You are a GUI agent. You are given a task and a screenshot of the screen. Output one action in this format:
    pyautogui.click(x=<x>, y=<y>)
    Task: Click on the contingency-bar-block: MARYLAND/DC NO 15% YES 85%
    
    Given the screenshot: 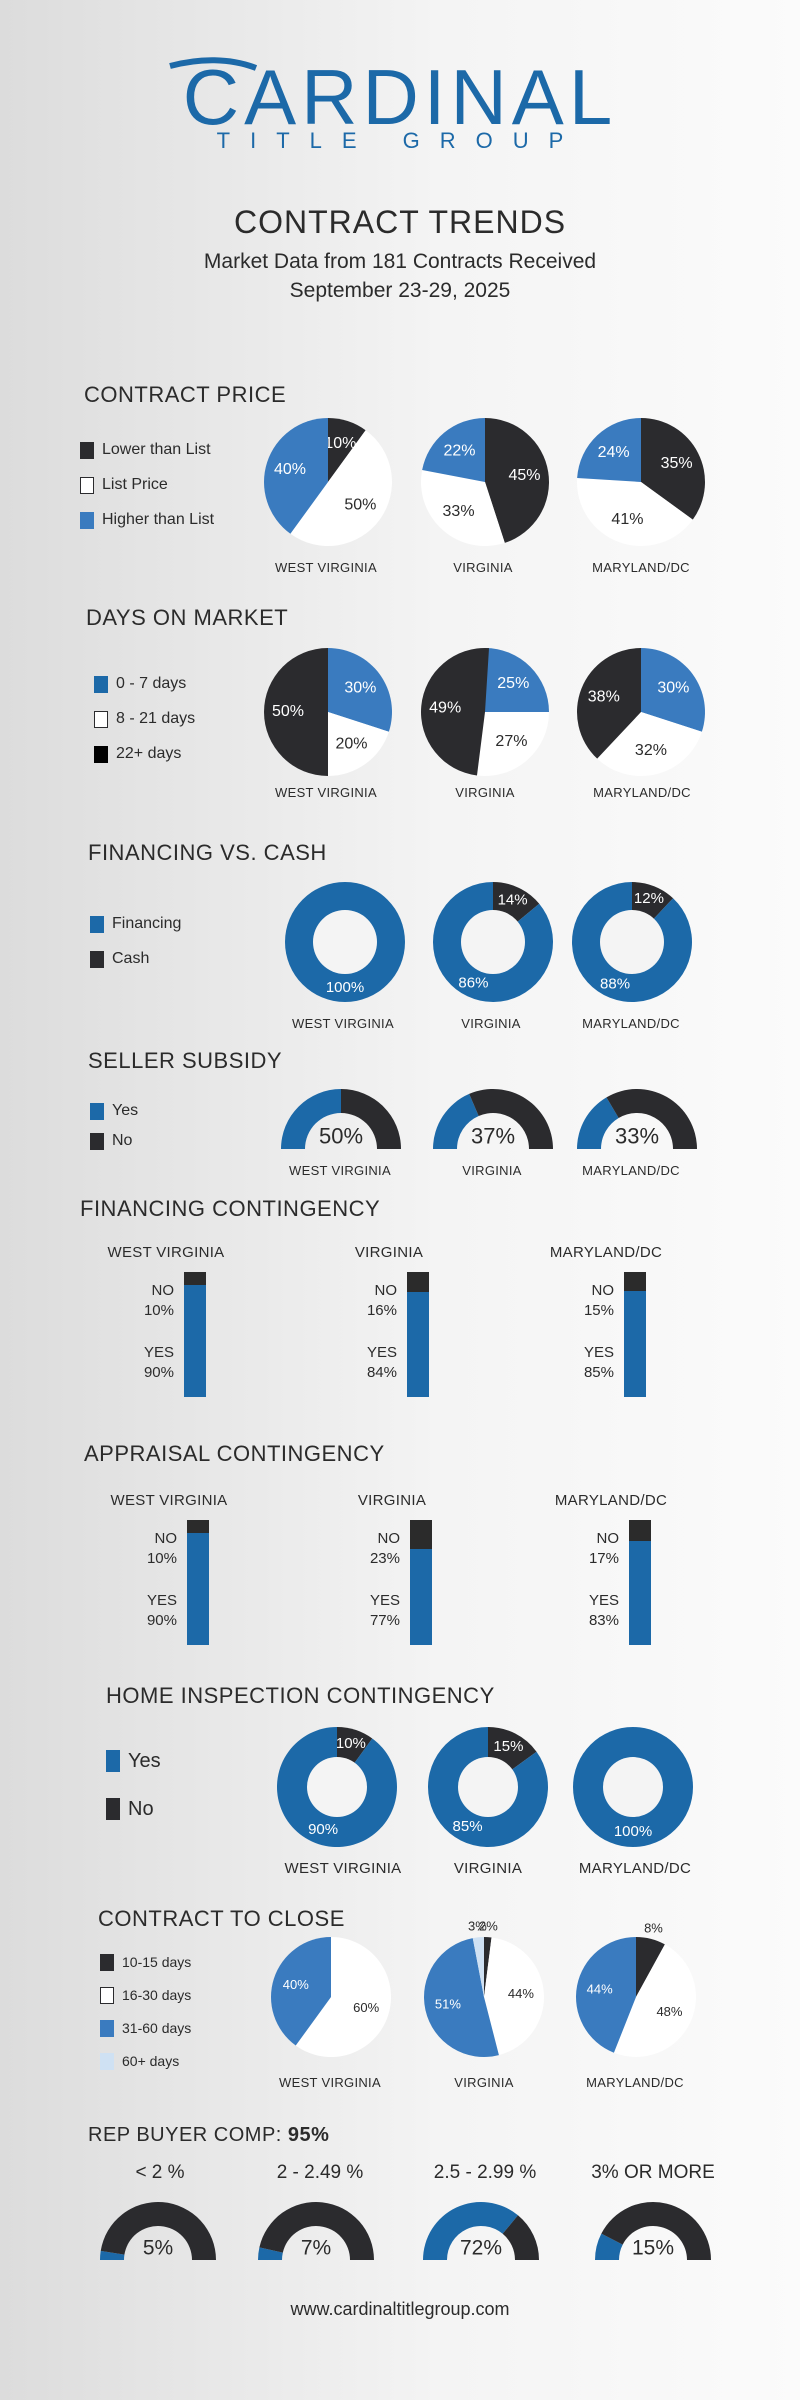 What is the action you would take?
    pyautogui.click(x=606, y=1320)
    